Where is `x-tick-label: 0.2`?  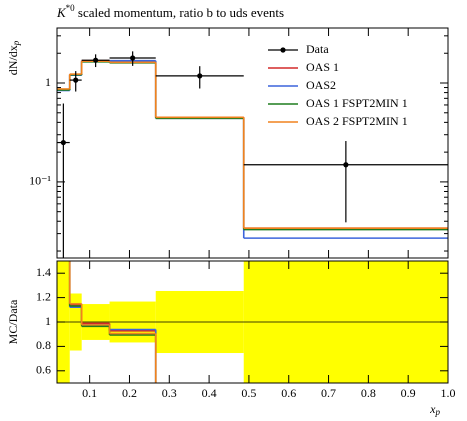 x-tick-label: 0.2 is located at coordinates (129, 393).